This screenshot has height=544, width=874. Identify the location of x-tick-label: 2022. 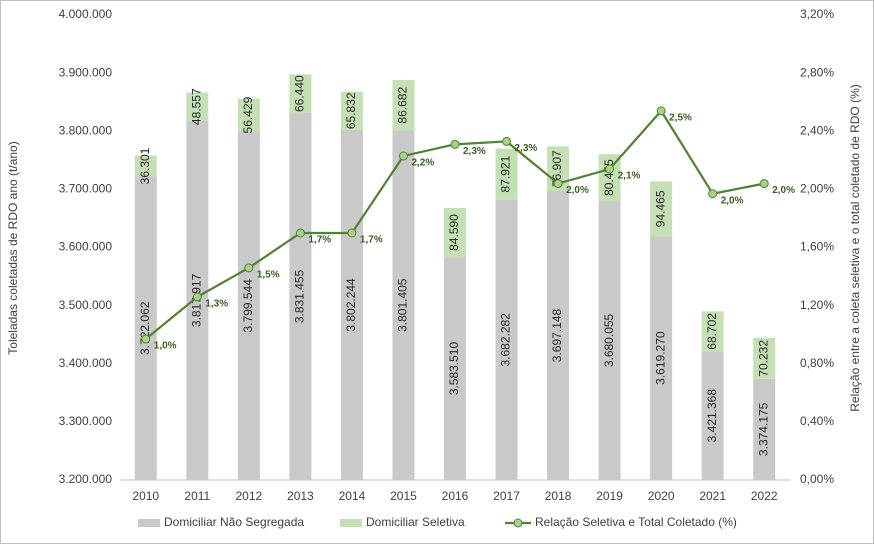
(764, 496).